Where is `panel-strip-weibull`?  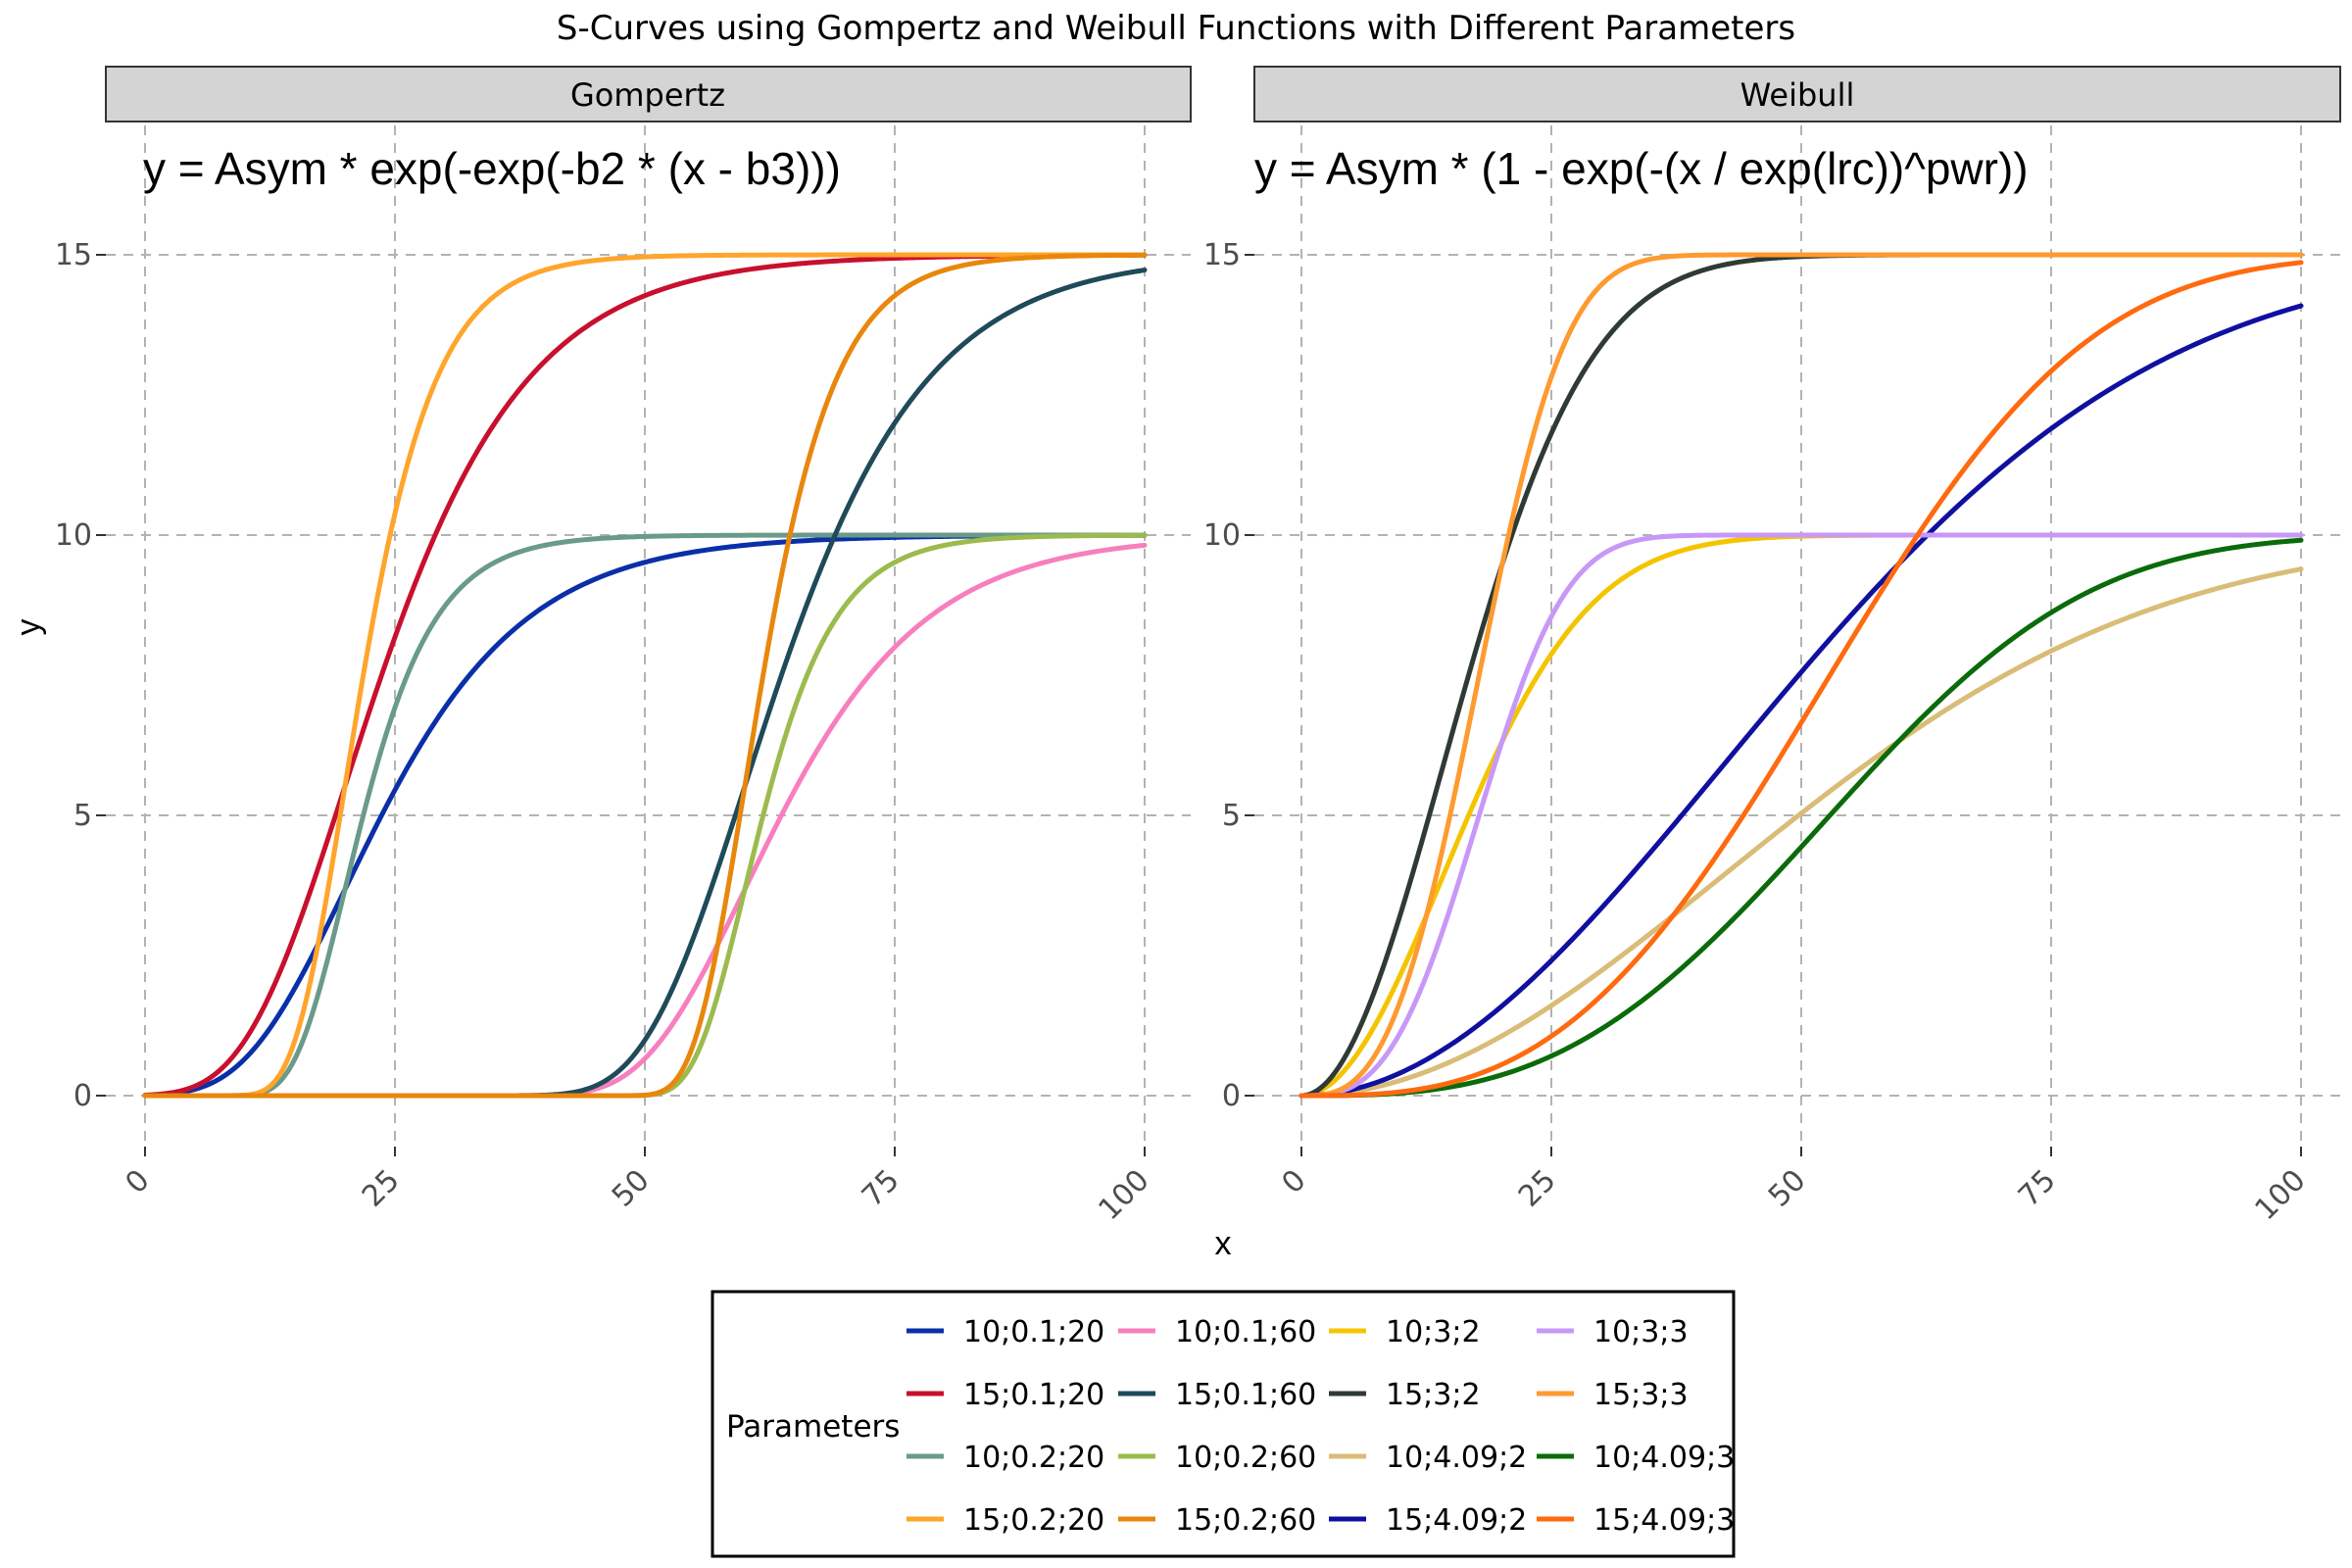 panel-strip-weibull is located at coordinates (1797, 94).